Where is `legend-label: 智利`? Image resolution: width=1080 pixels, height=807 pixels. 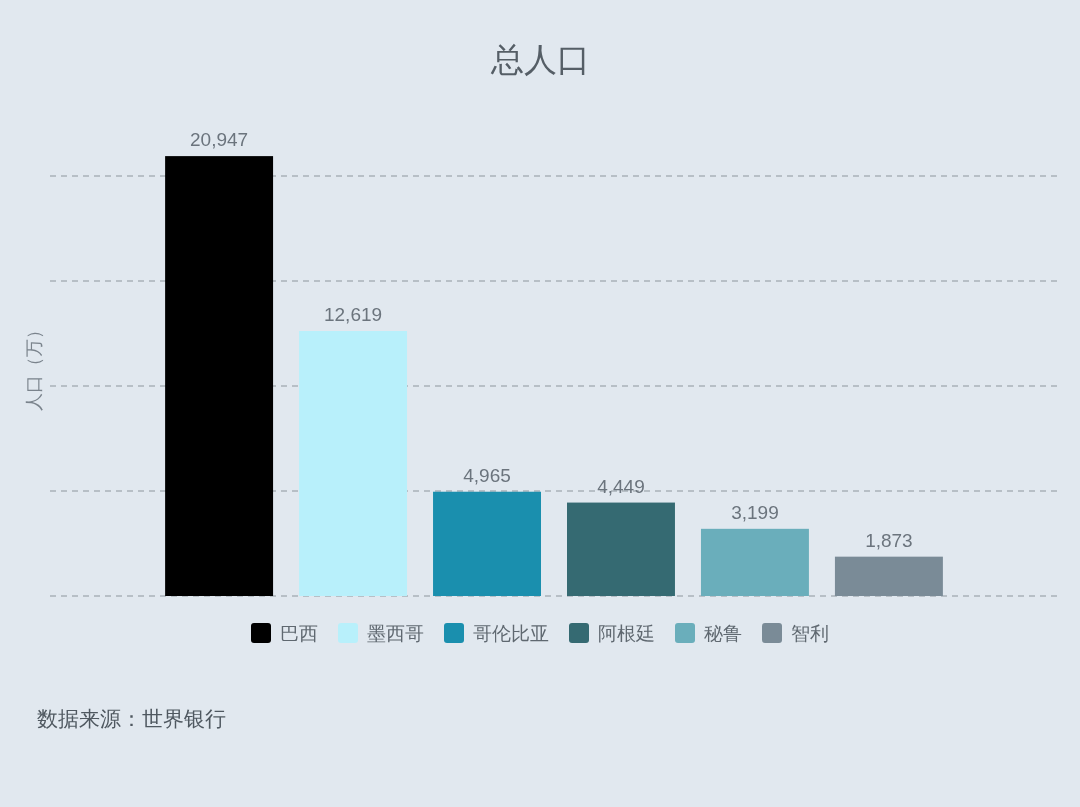 legend-label: 智利 is located at coordinates (810, 633).